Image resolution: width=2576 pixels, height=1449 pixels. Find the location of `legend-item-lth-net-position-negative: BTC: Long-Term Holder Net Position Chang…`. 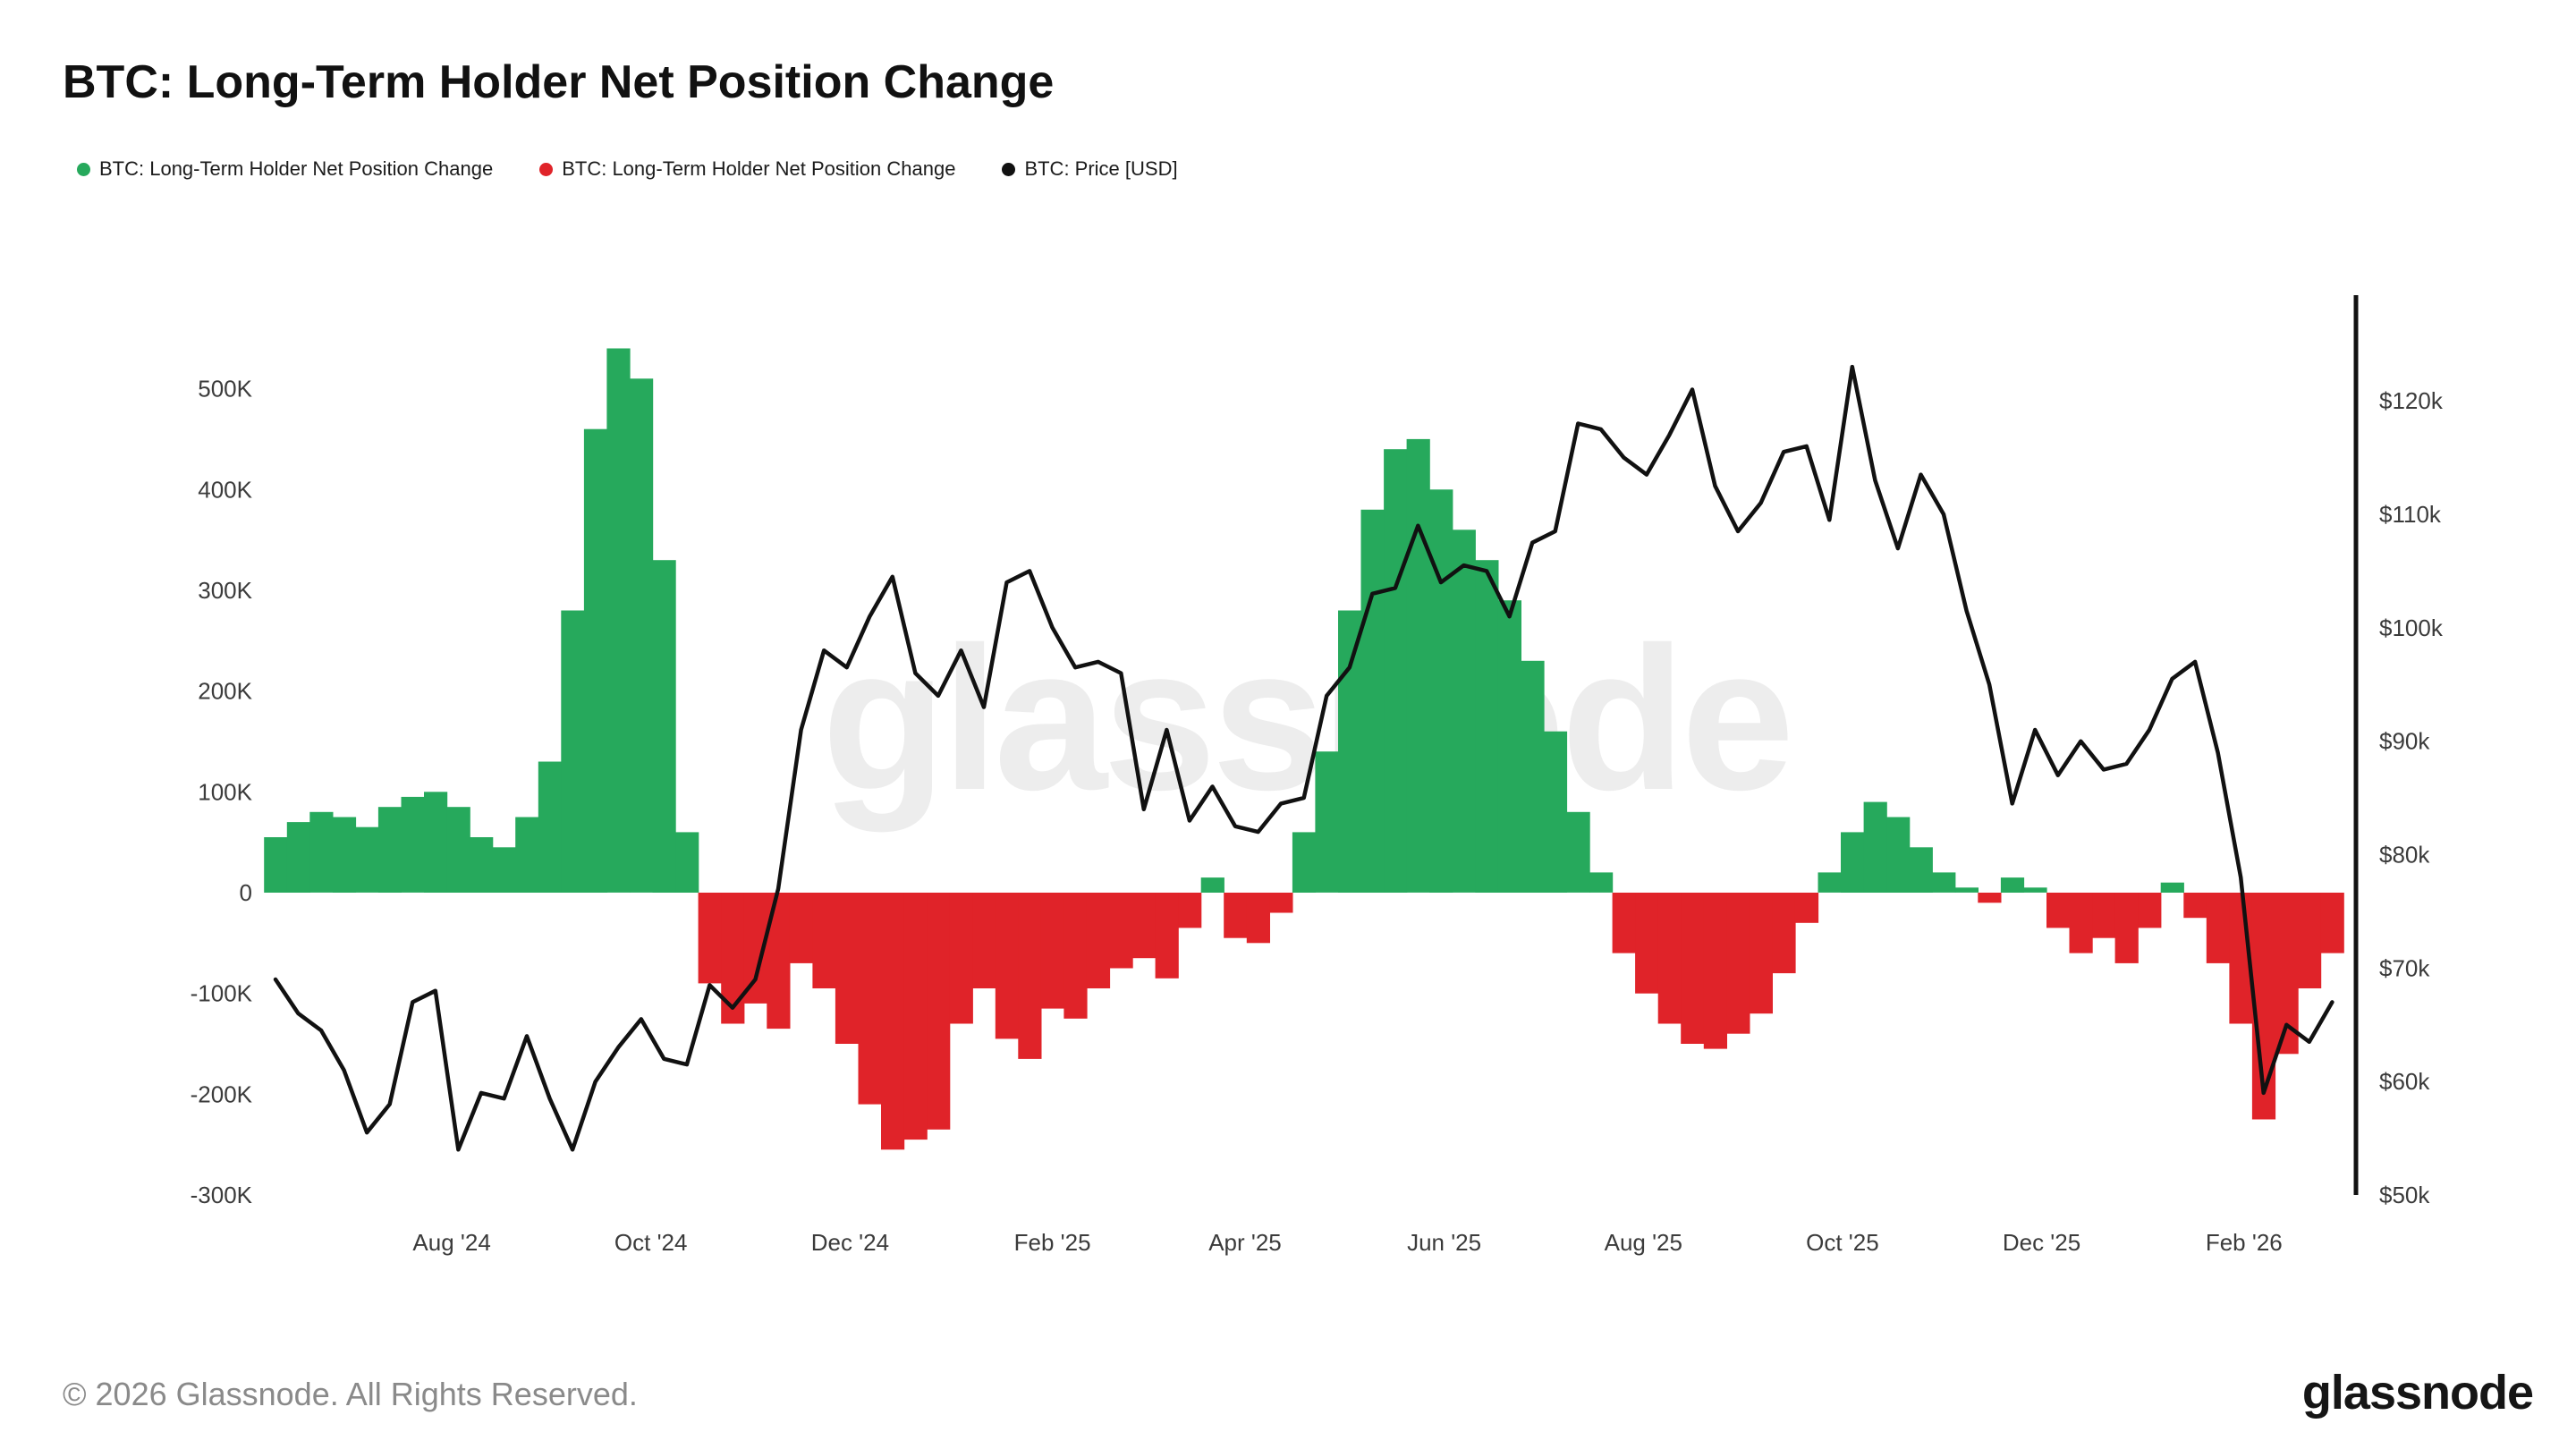

legend-item-lth-net-position-negative: BTC: Long-Term Holder Net Position Chang… is located at coordinates (747, 169).